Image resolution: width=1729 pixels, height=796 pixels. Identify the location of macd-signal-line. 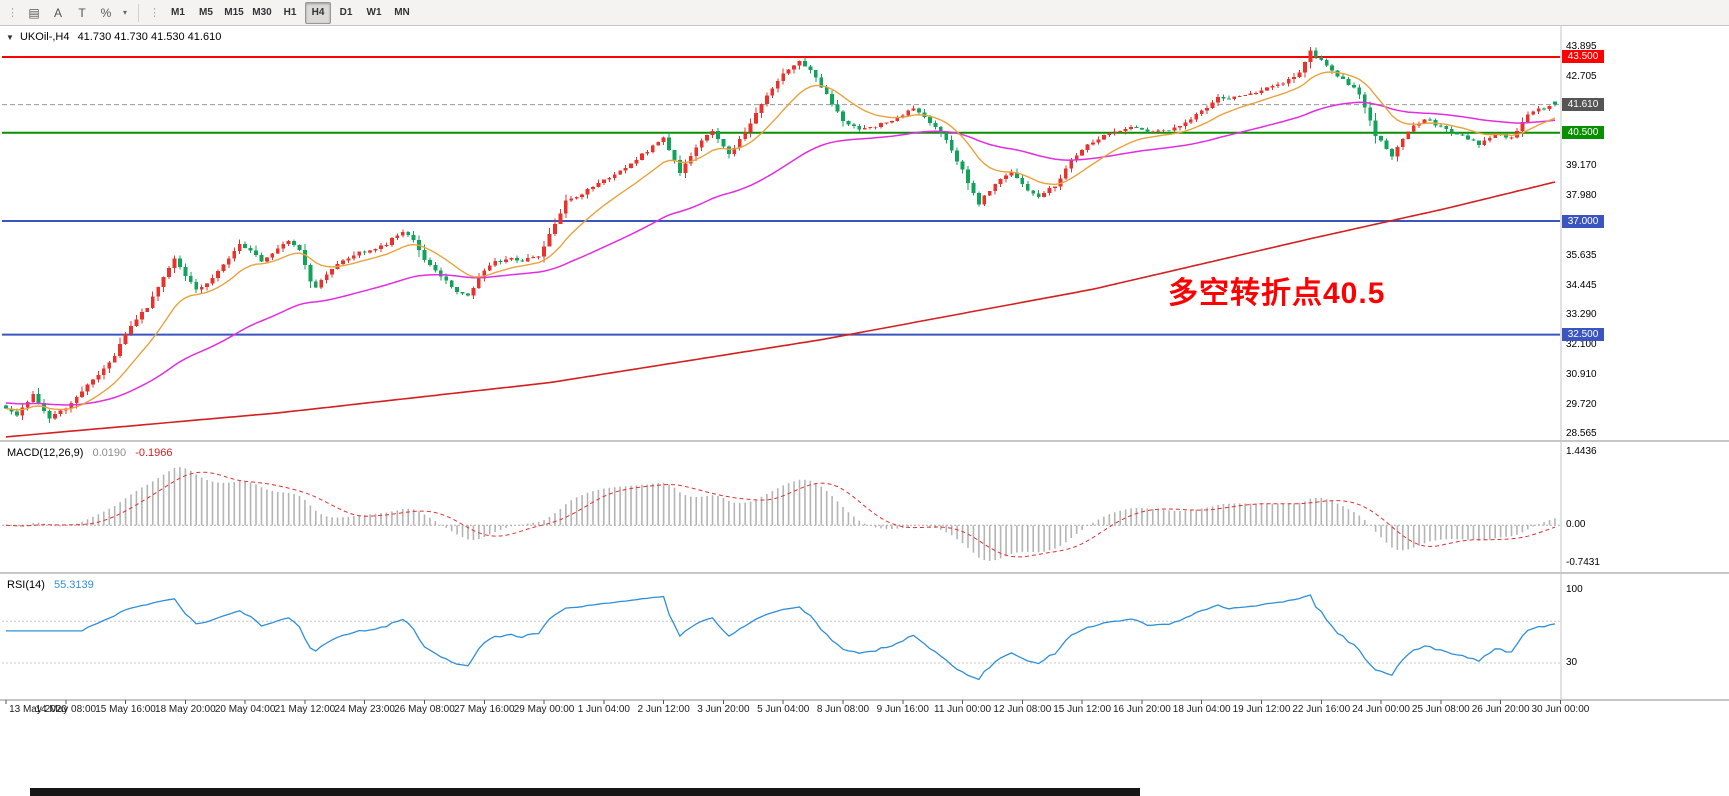
(780, 514).